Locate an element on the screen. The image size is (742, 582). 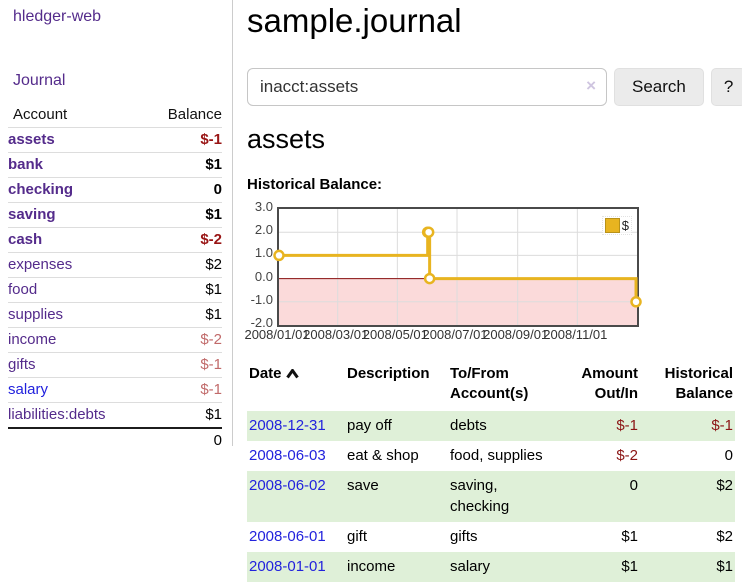
register-header-balance: Historical Balance is located at coordinates (698, 383).